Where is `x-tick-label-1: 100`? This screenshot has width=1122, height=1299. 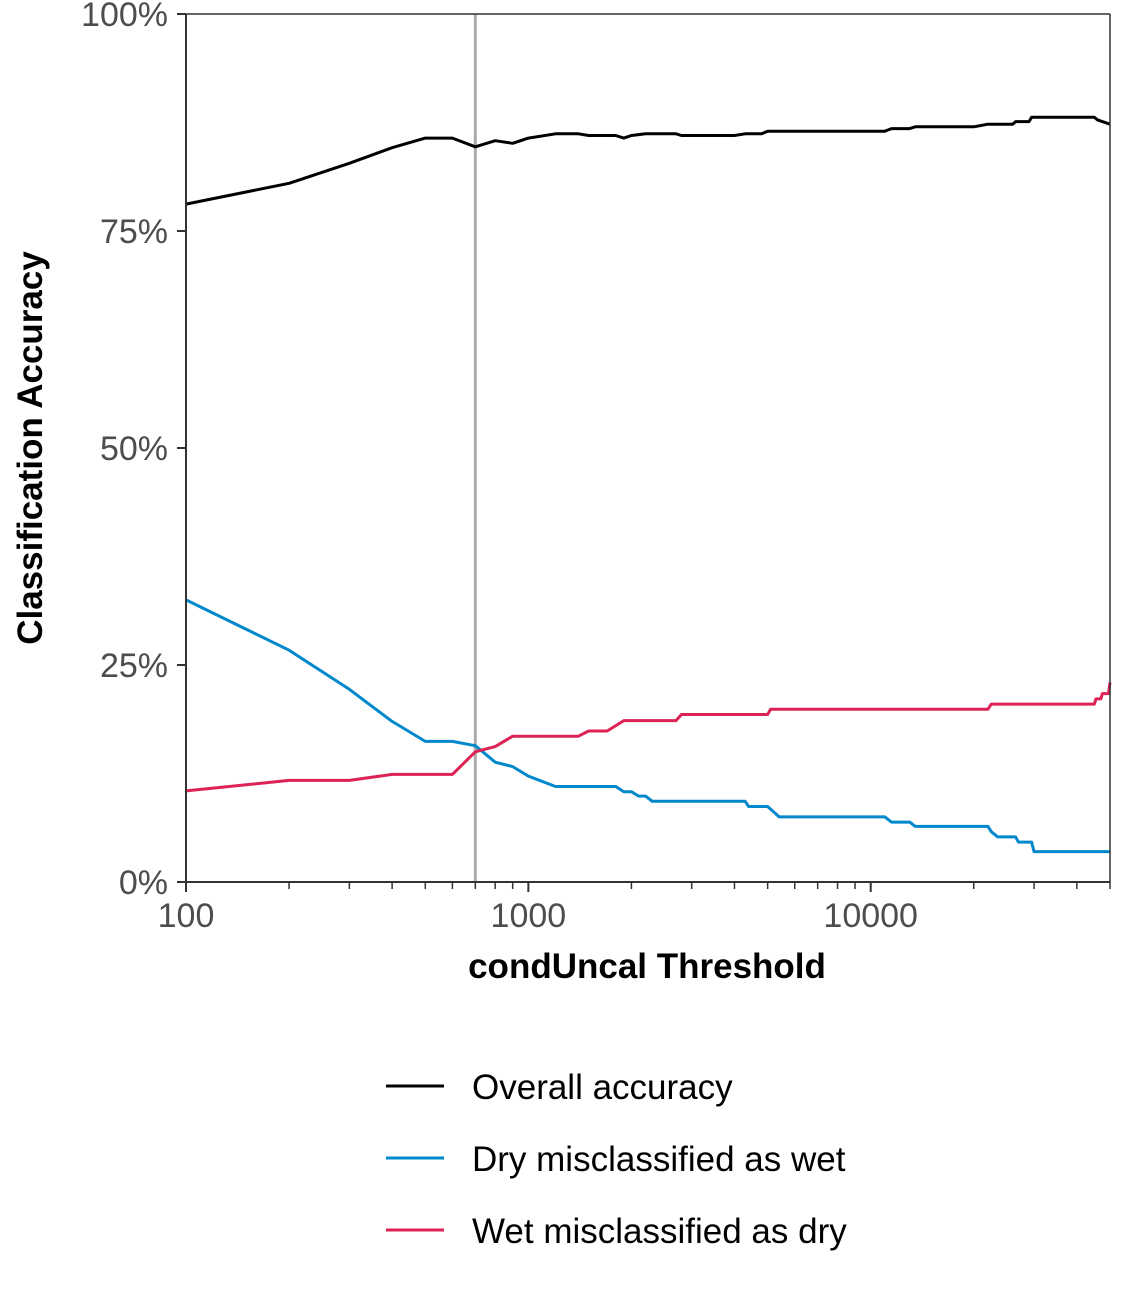
x-tick-label-1: 100 is located at coordinates (186, 916).